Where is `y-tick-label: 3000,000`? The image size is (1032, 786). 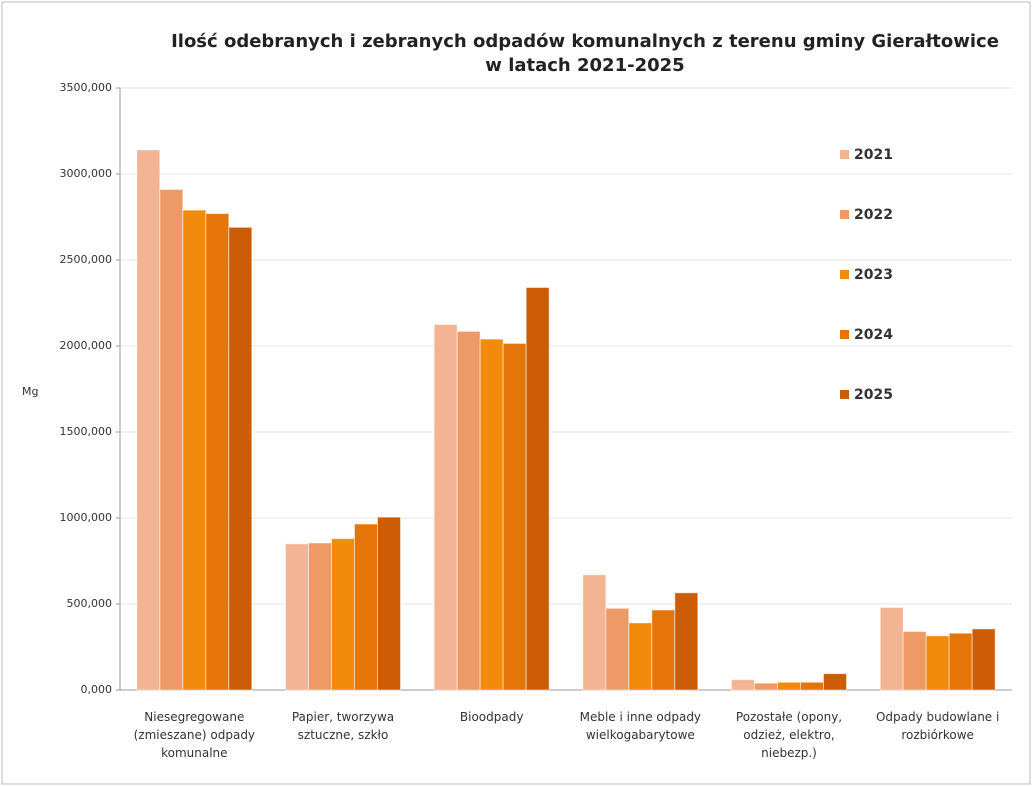
y-tick-label: 3000,000 is located at coordinates (86, 173).